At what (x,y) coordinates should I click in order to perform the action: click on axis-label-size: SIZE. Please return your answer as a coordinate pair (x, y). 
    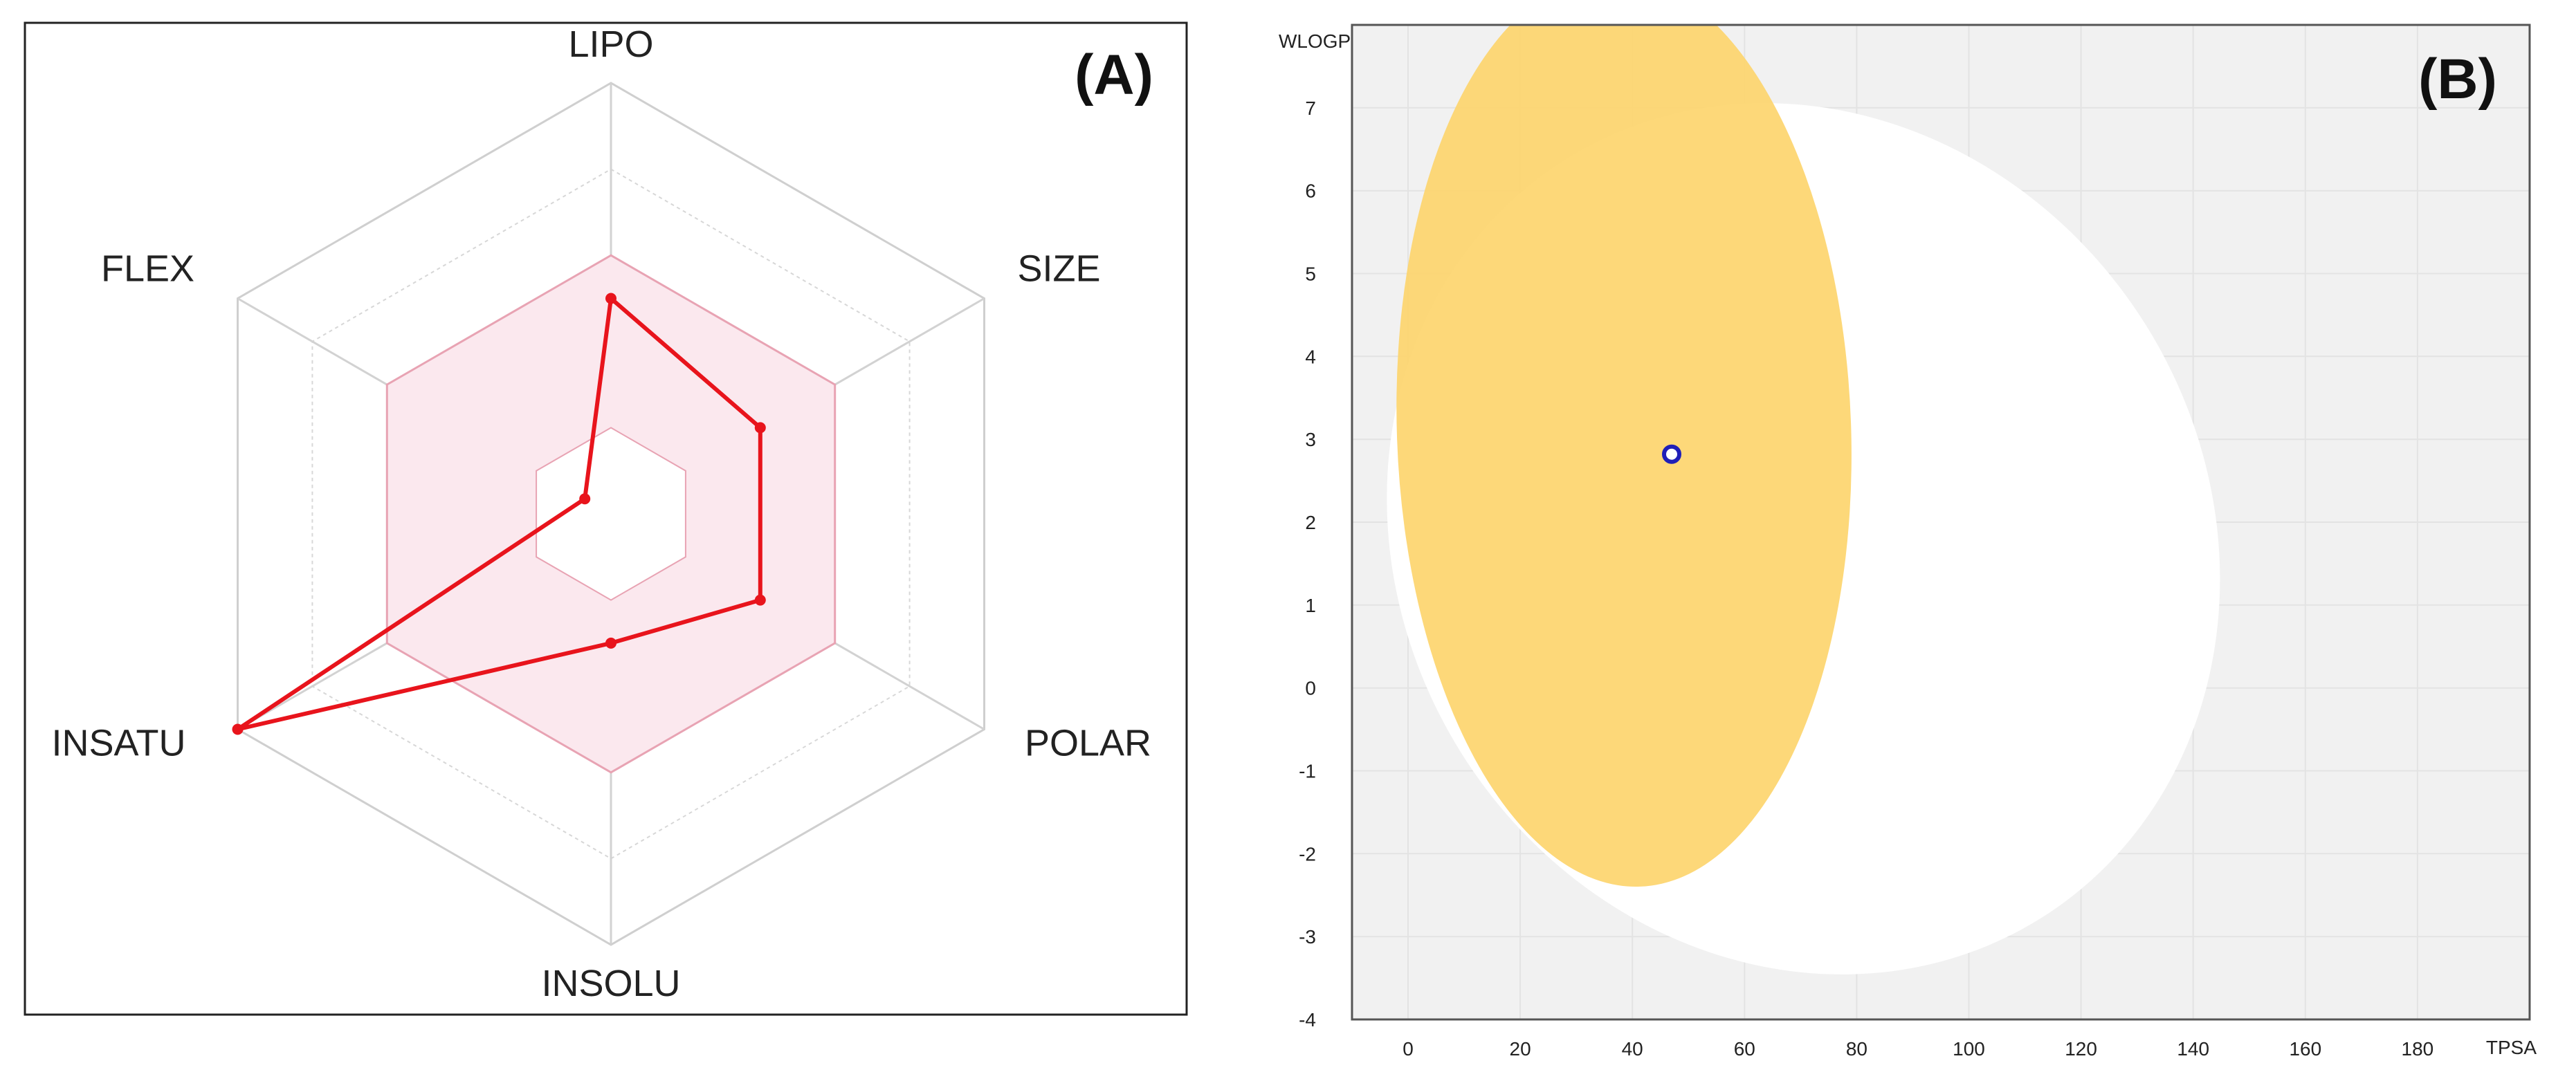
    Looking at the image, I should click on (1058, 269).